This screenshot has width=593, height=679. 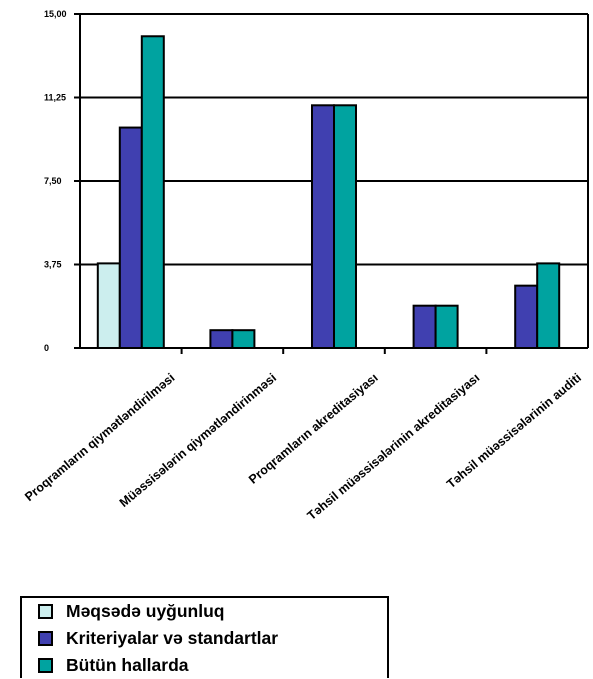 What do you see at coordinates (198, 440) in the screenshot?
I see `x-tick-label: Müəssisələrin qiymətləndirinməsi` at bounding box center [198, 440].